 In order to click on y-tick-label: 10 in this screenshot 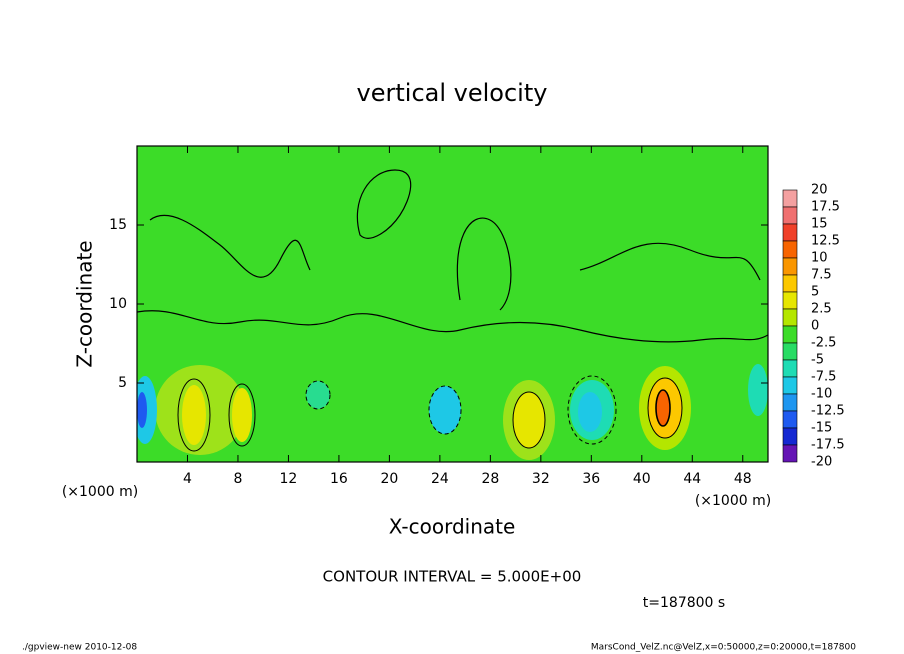, I will do `click(118, 304)`.